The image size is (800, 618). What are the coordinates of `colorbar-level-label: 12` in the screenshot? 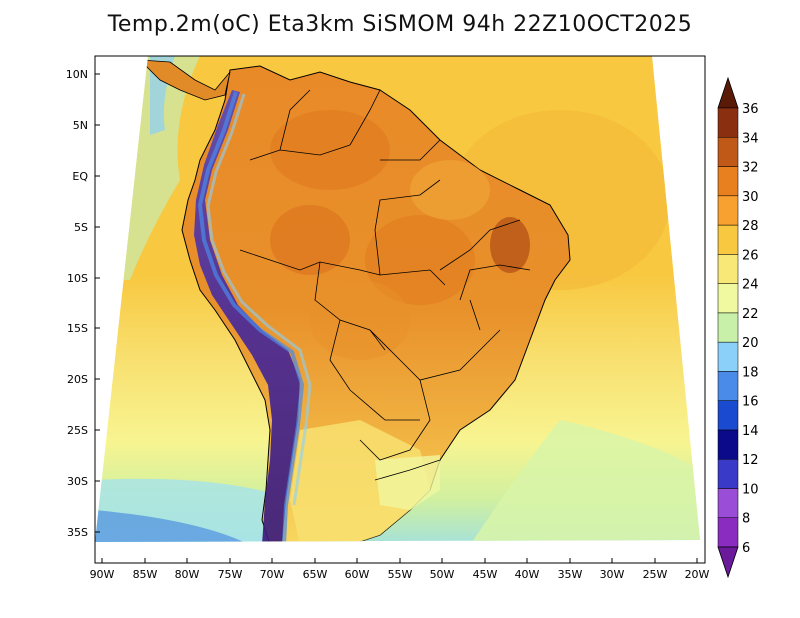 It's located at (750, 460).